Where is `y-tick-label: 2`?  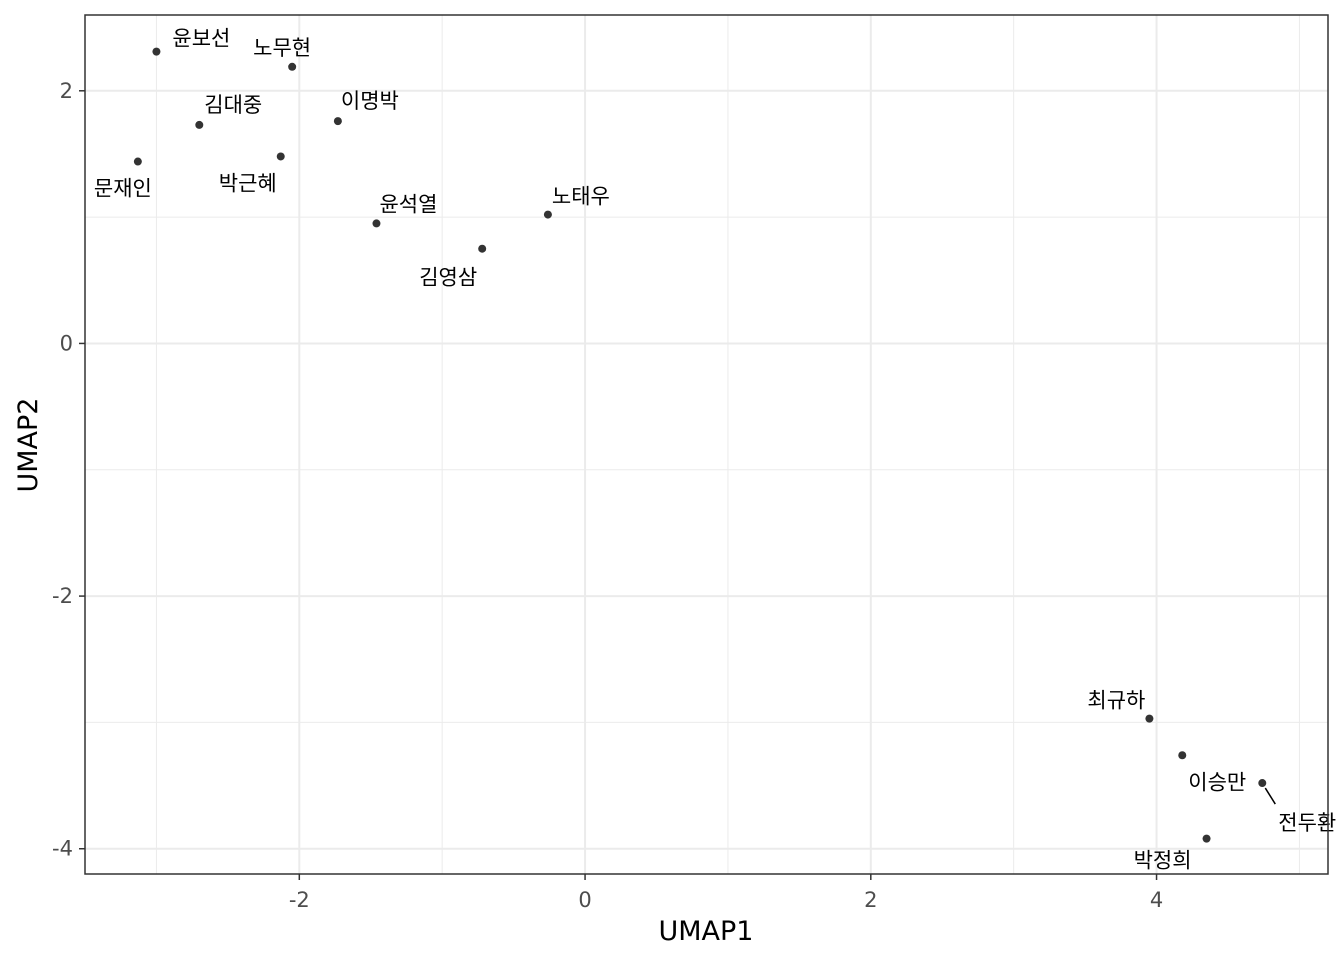 y-tick-label: 2 is located at coordinates (66, 91).